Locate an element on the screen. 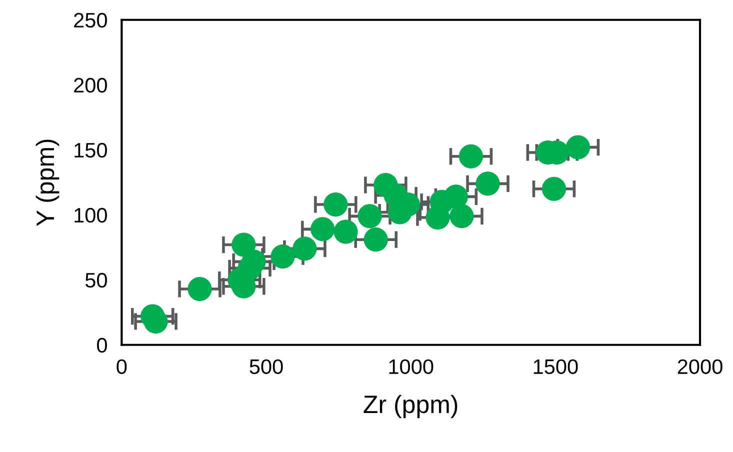 This screenshot has height=452, width=733. y-tick-label: 0 is located at coordinates (102, 345).